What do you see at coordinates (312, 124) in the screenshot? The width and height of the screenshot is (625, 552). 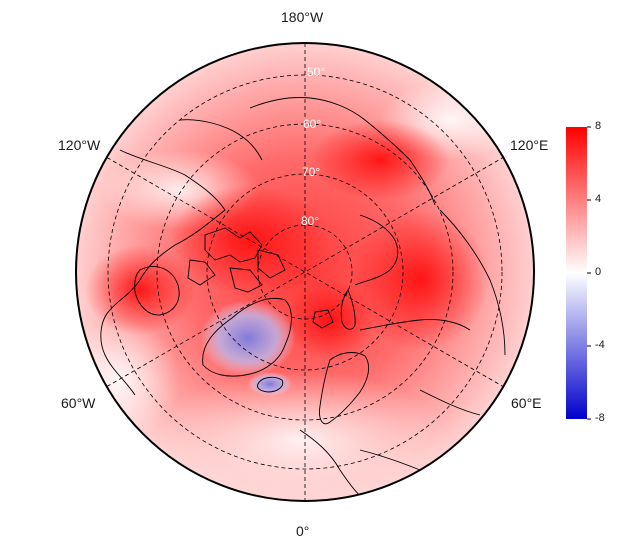 I see `lat-label-60: 60°` at bounding box center [312, 124].